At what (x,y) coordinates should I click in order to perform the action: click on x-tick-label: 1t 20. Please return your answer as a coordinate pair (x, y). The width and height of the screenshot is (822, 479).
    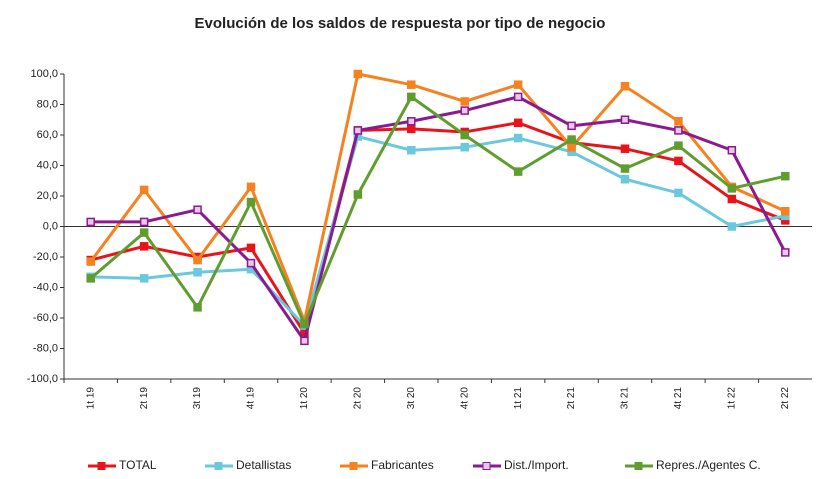
    Looking at the image, I should click on (304, 398).